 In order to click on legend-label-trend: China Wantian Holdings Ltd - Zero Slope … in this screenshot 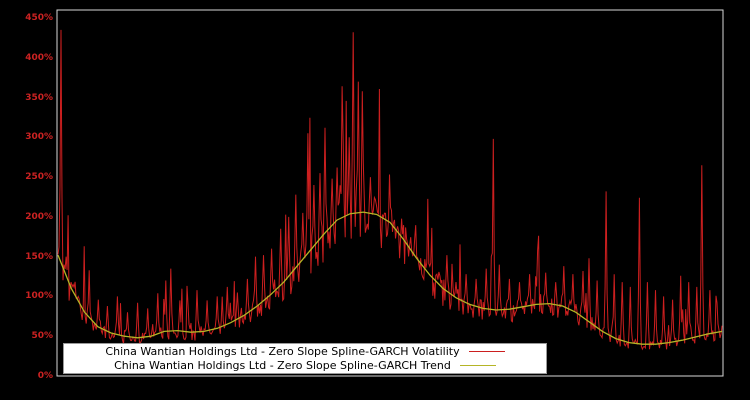, I will do `click(282, 365)`.